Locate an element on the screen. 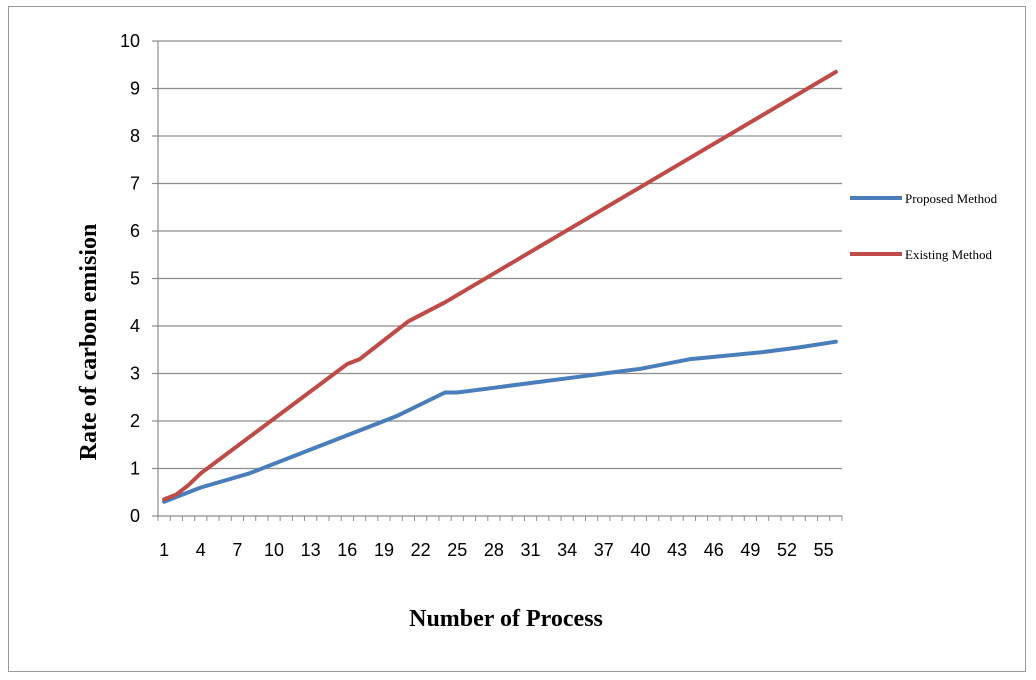  y-tick-label: 4 is located at coordinates (135, 326).